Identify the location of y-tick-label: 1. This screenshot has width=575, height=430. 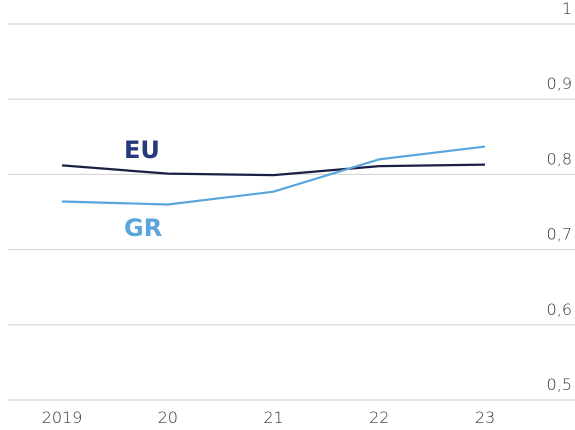
(567, 9).